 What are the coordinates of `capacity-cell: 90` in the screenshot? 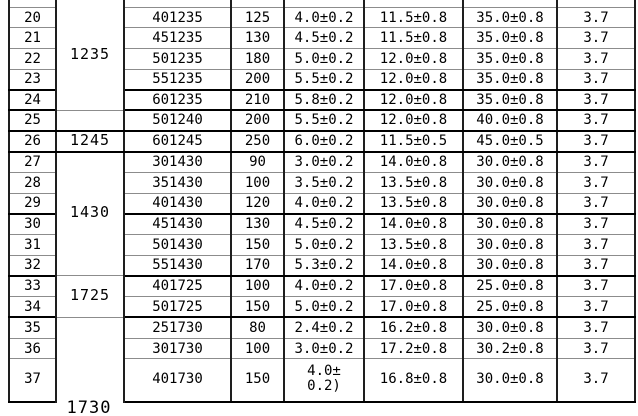 It's located at (257, 162).